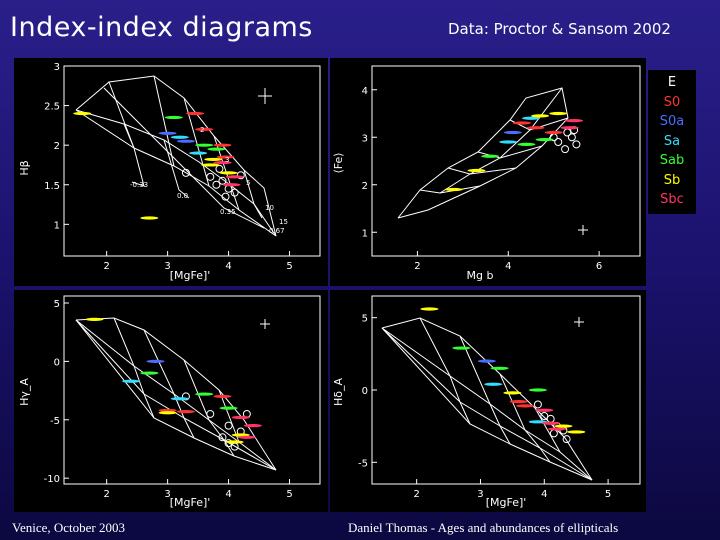 This screenshot has height=540, width=720. I want to click on x-tick-label: 6, so click(599, 266).